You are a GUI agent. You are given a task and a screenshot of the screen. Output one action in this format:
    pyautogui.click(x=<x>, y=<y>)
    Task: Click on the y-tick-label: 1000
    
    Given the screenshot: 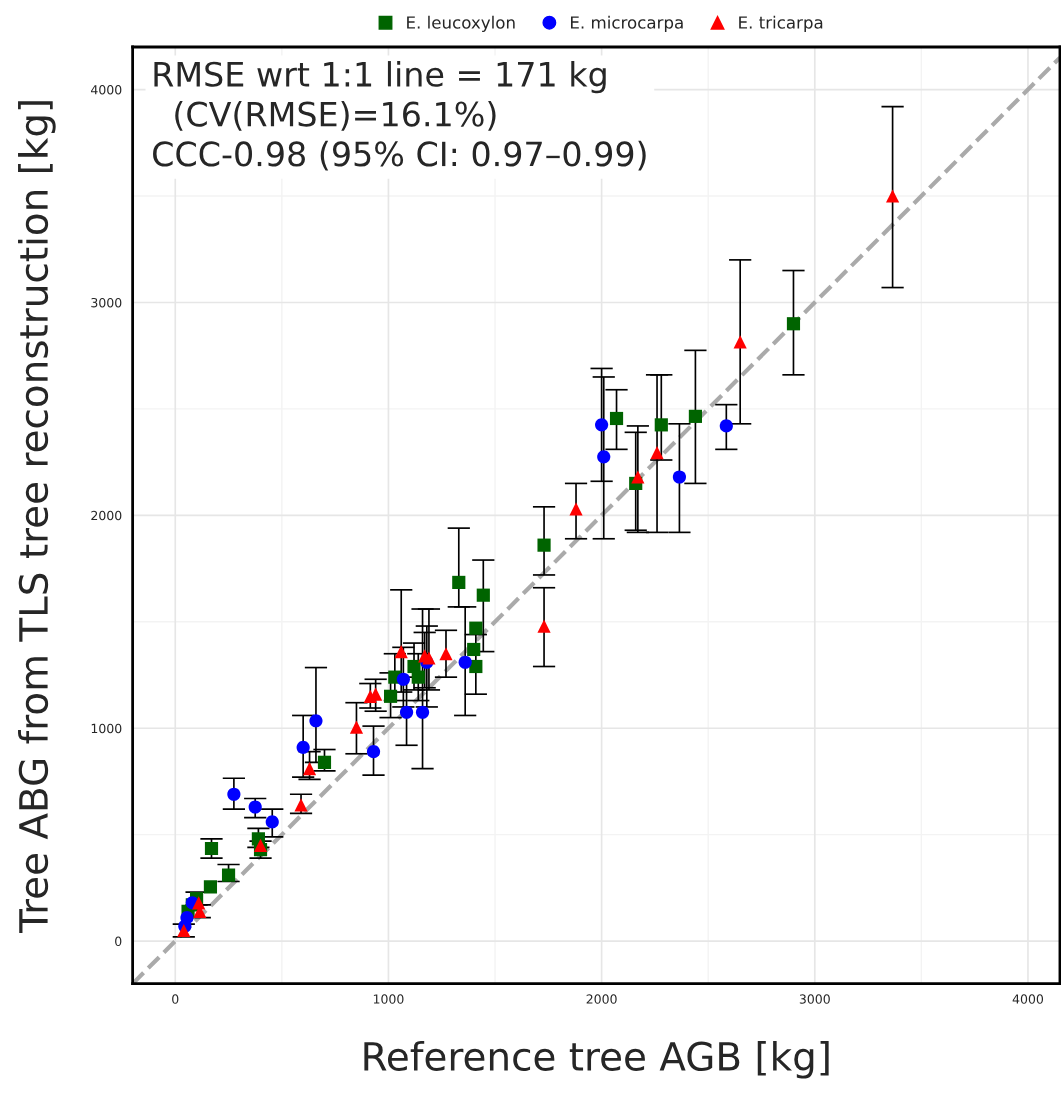 What is the action you would take?
    pyautogui.click(x=106, y=728)
    